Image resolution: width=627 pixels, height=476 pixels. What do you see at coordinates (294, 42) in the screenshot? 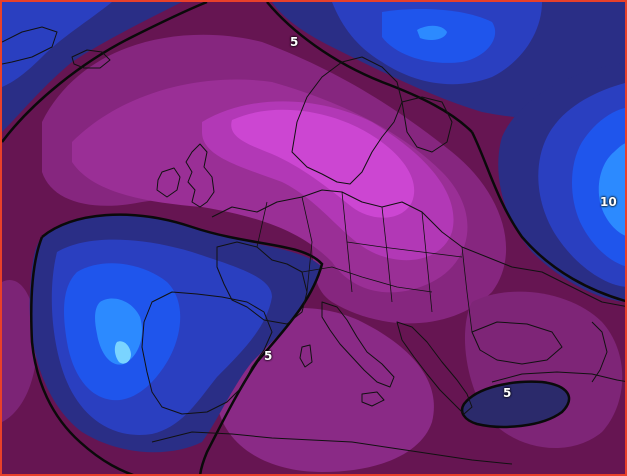
I see `contour-label-north: 5` at bounding box center [294, 42].